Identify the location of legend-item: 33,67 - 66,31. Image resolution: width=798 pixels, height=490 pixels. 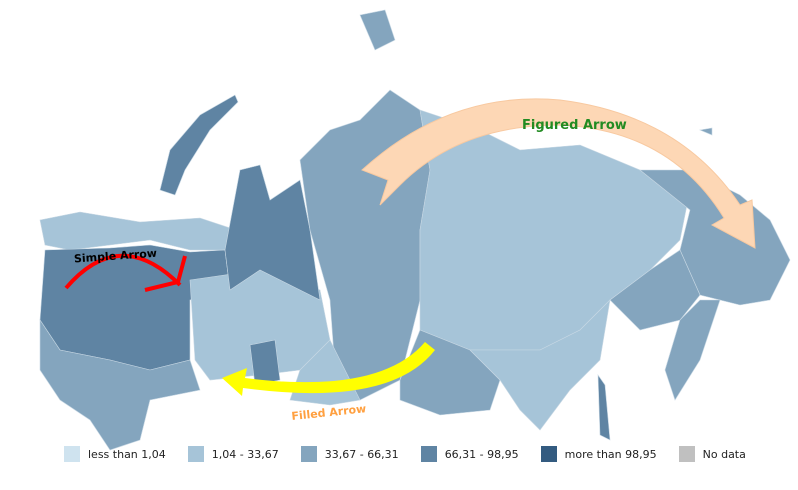
(349, 454).